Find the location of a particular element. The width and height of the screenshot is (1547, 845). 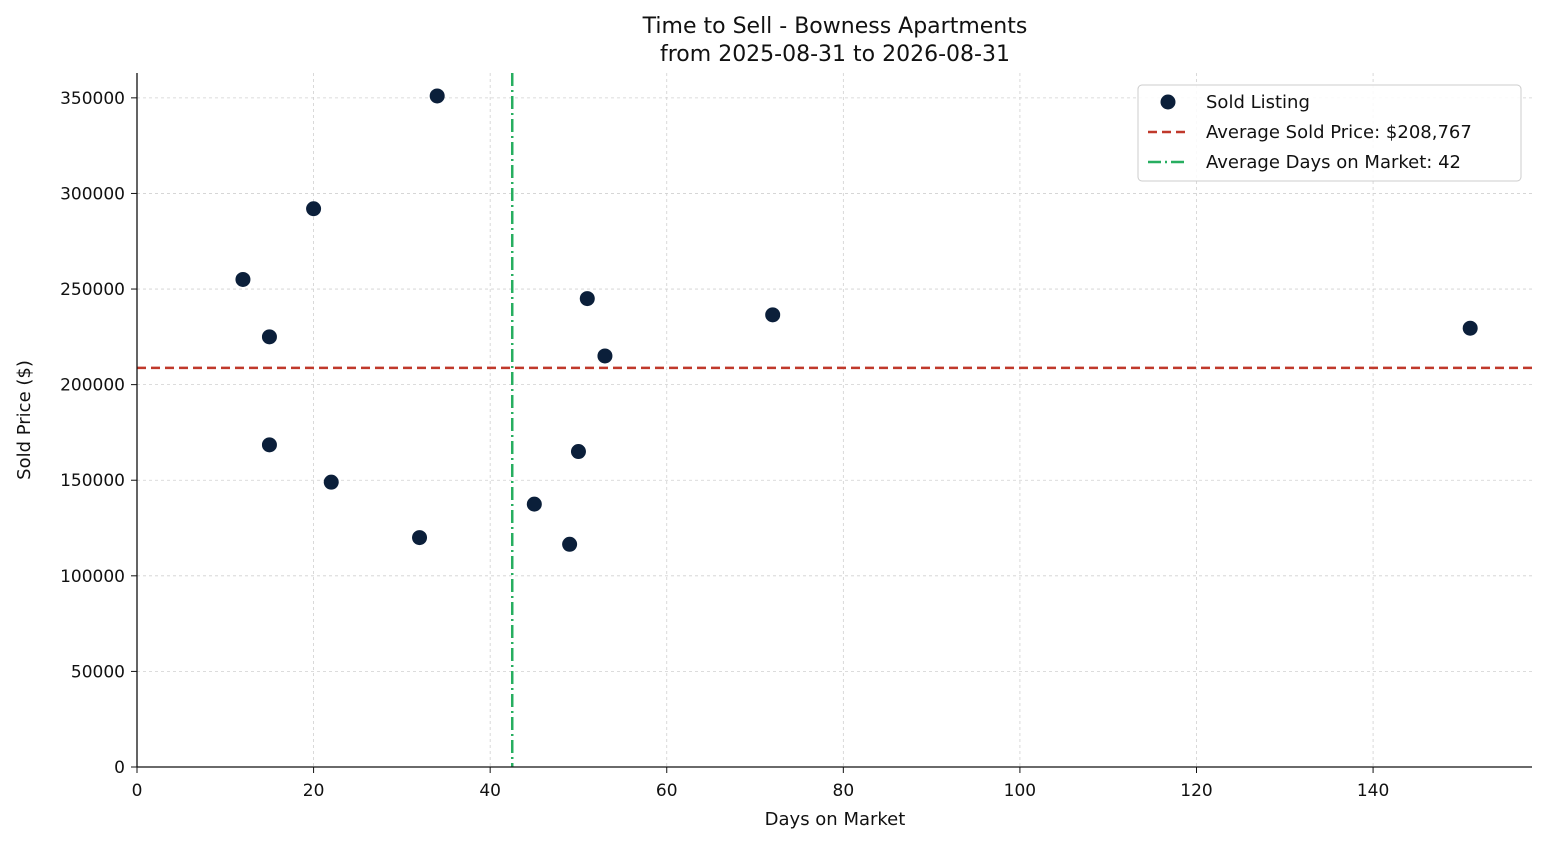

y-tick-label: 0 is located at coordinates (119, 768).